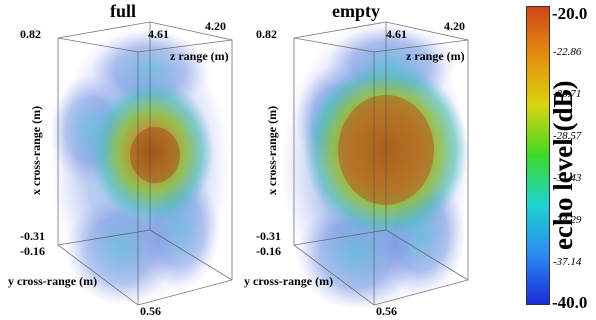 The height and width of the screenshot is (320, 596). Describe the element at coordinates (356, 11) in the screenshot. I see `panel-title: empty` at that location.